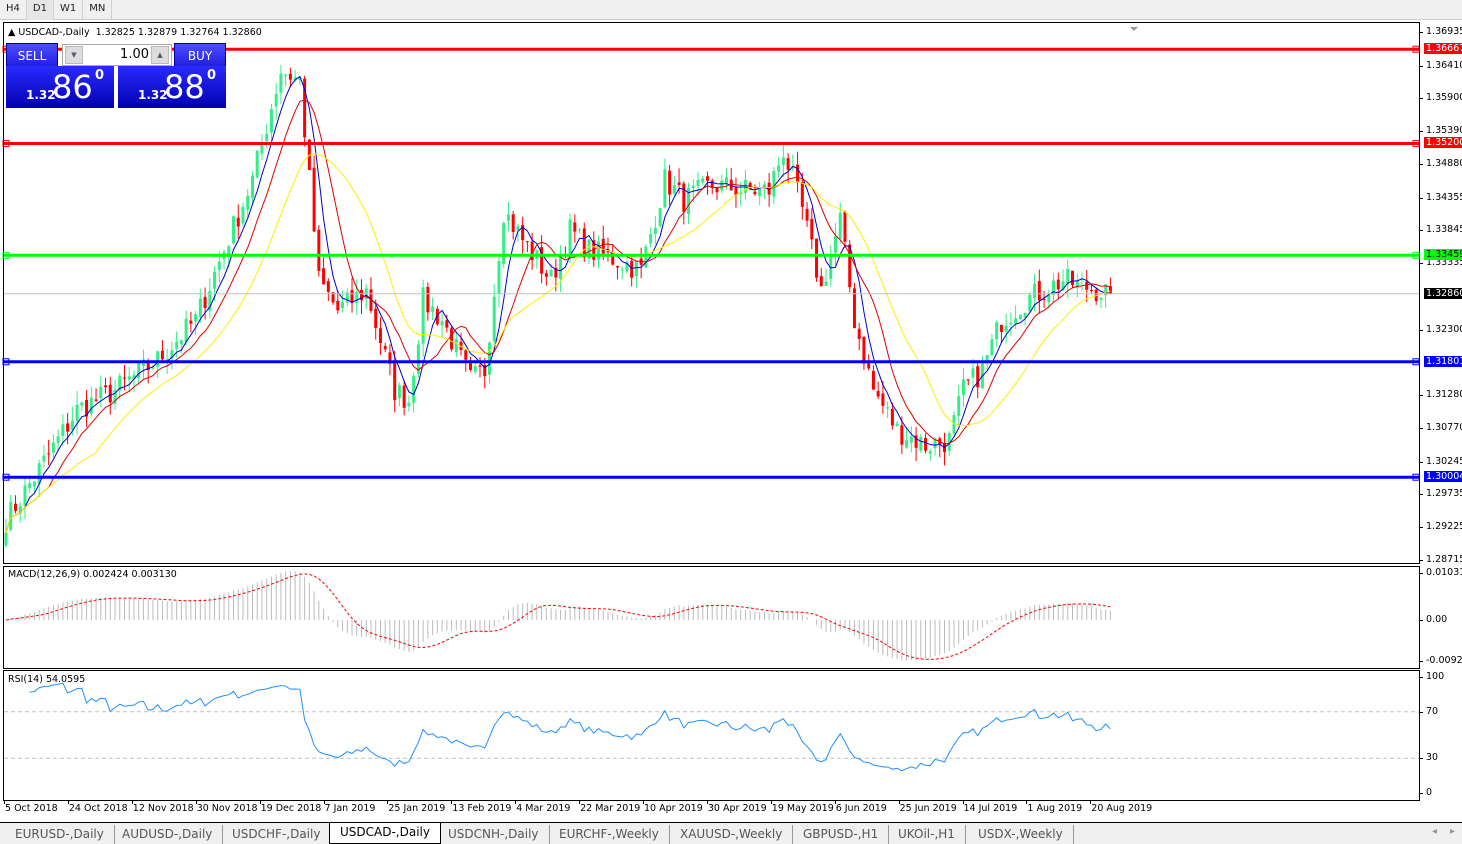  What do you see at coordinates (98, 10) in the screenshot?
I see `timeframe-mn: MN` at bounding box center [98, 10].